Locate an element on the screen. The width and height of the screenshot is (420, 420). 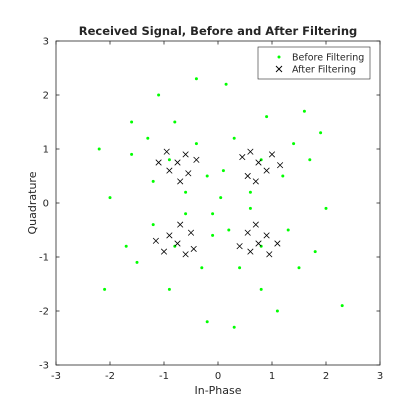
x-tick-label: 1 is located at coordinates (272, 376).